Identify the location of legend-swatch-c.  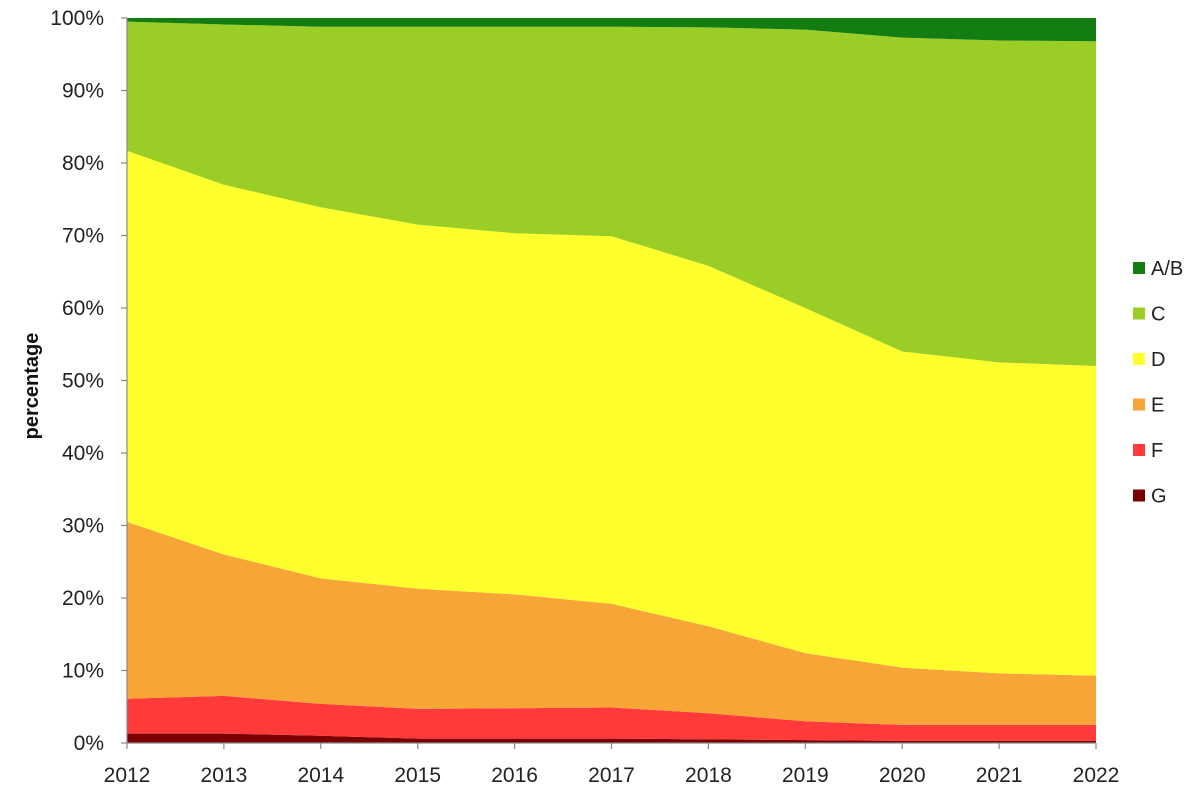
(1139, 313).